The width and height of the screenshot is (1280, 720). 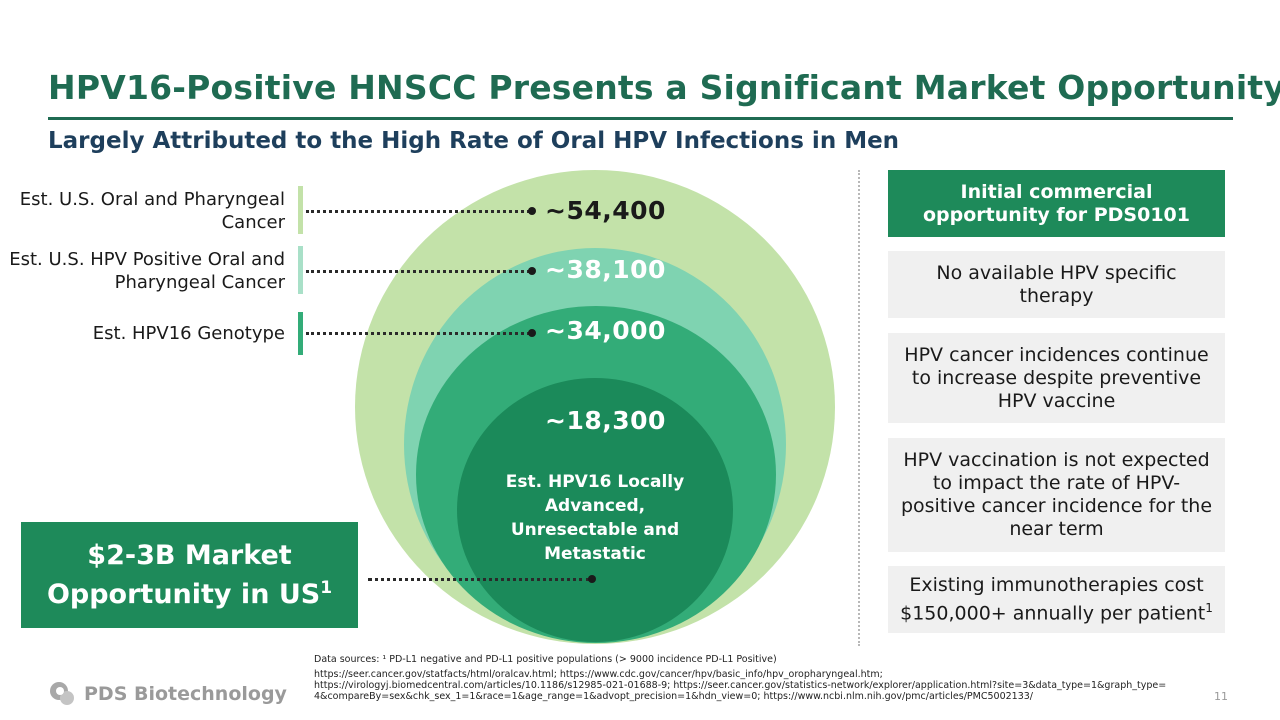 I want to click on company-logo: PDS Biotechnology, so click(x=167, y=694).